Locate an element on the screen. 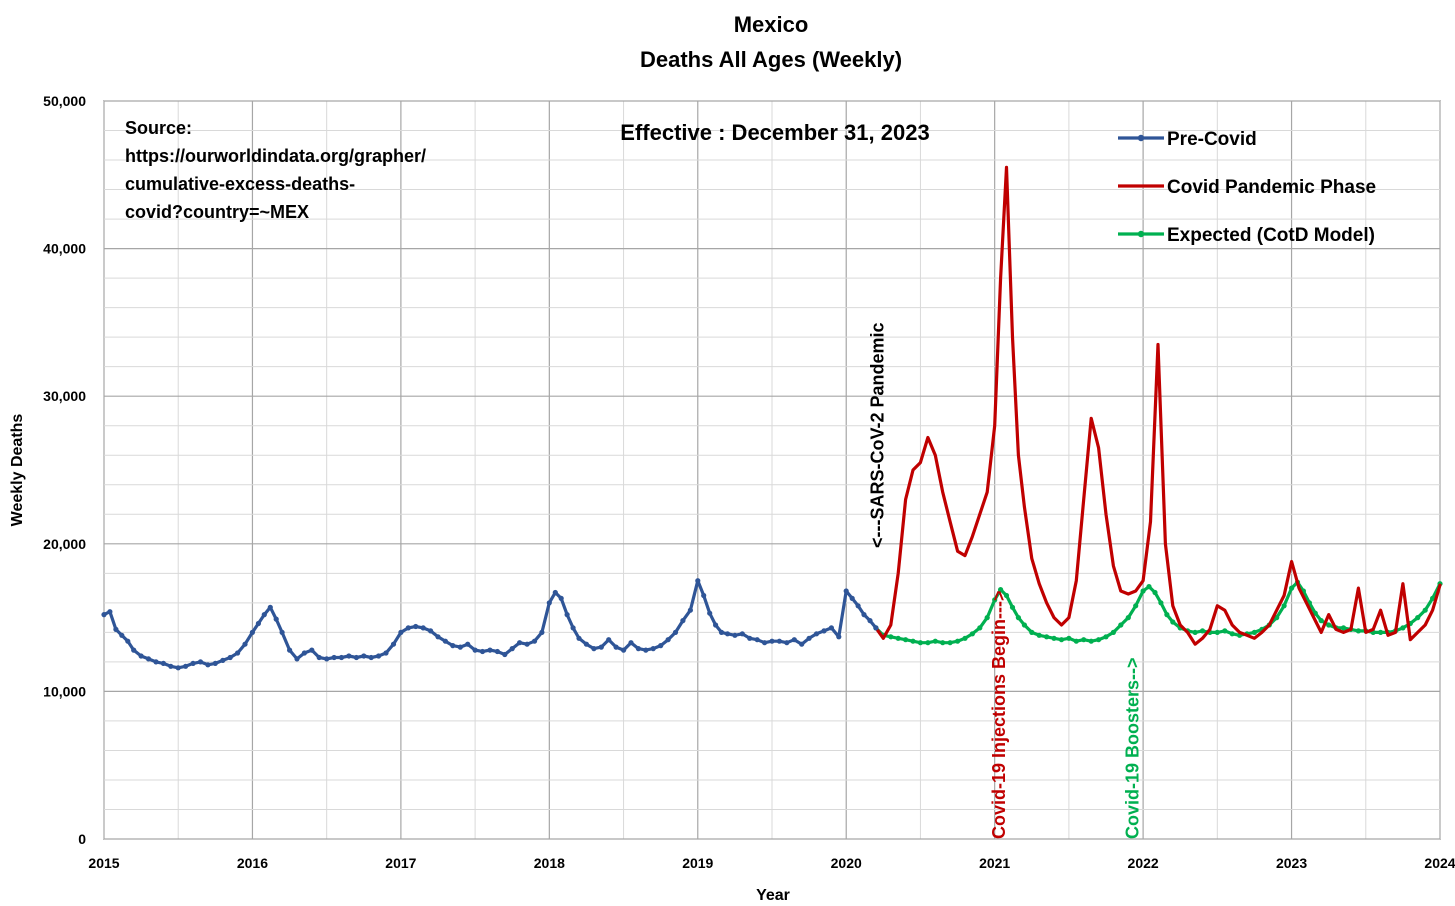  source-line-1: Source: is located at coordinates (158, 128).